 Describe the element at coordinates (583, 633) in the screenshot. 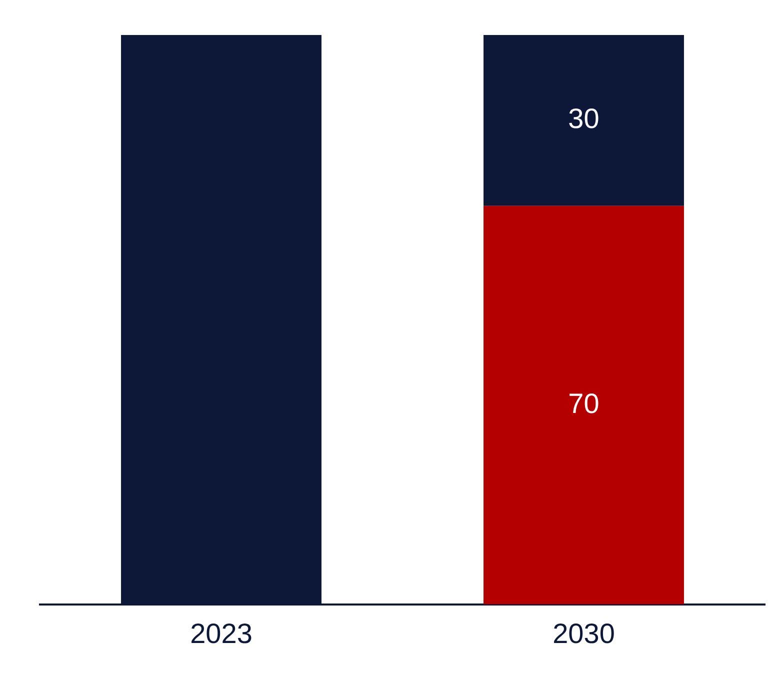

I see `x-tick-label: 2030` at that location.